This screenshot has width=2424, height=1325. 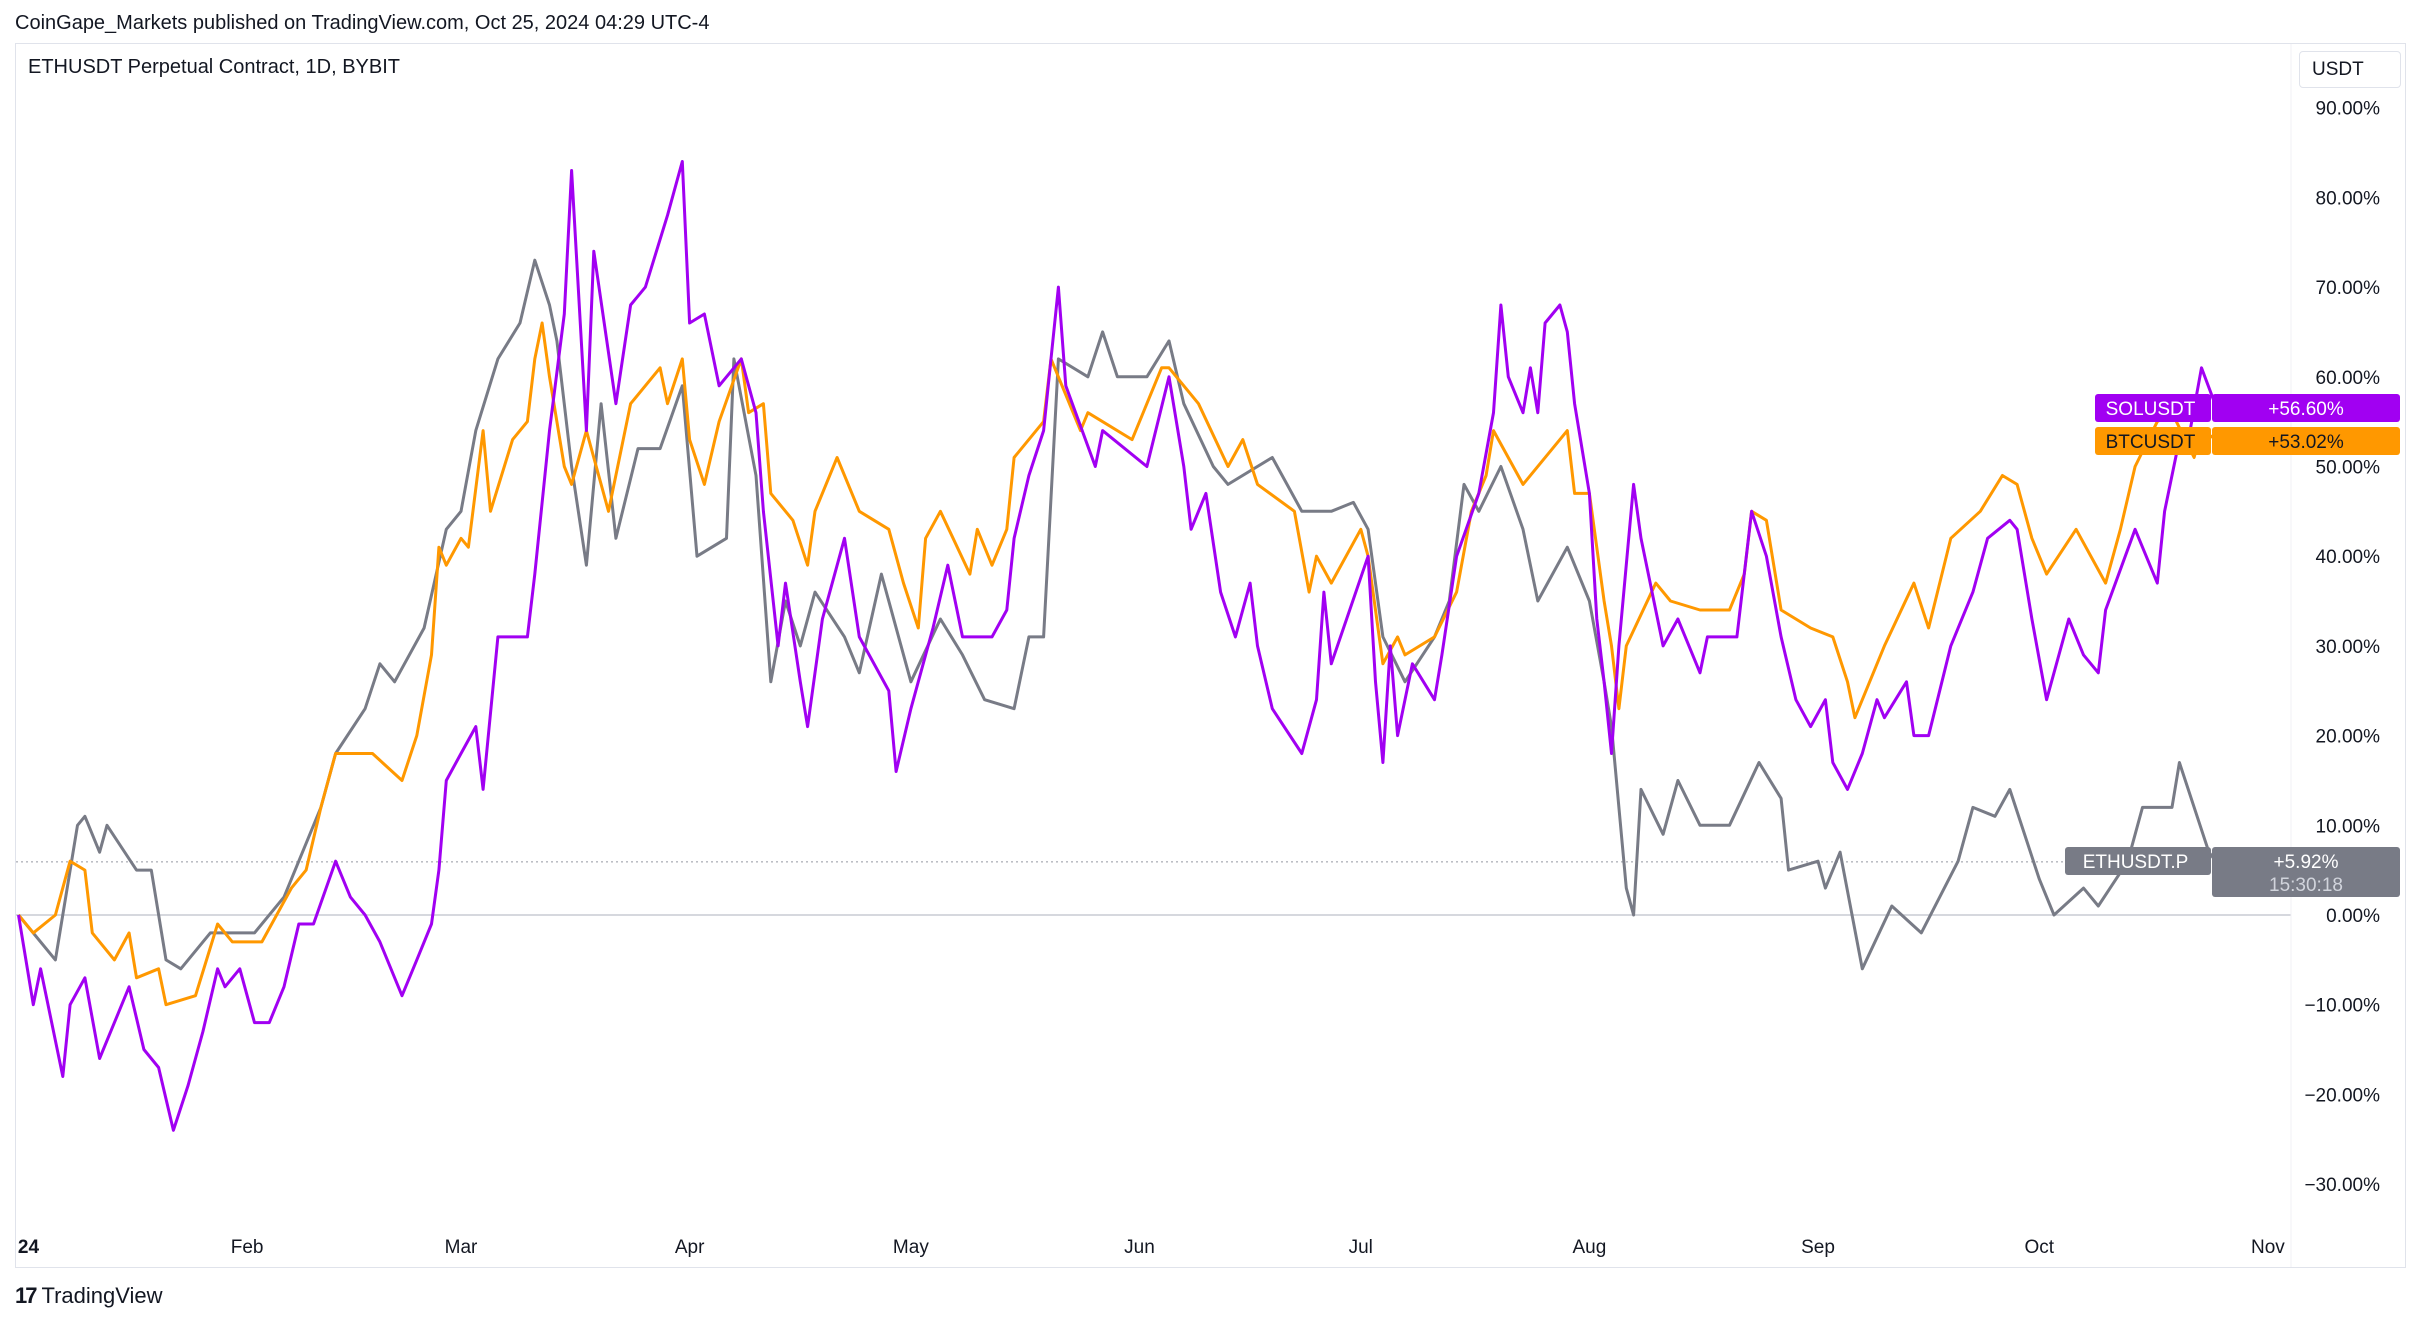 I want to click on series-name-badge-solusdt, so click(x=2153, y=408).